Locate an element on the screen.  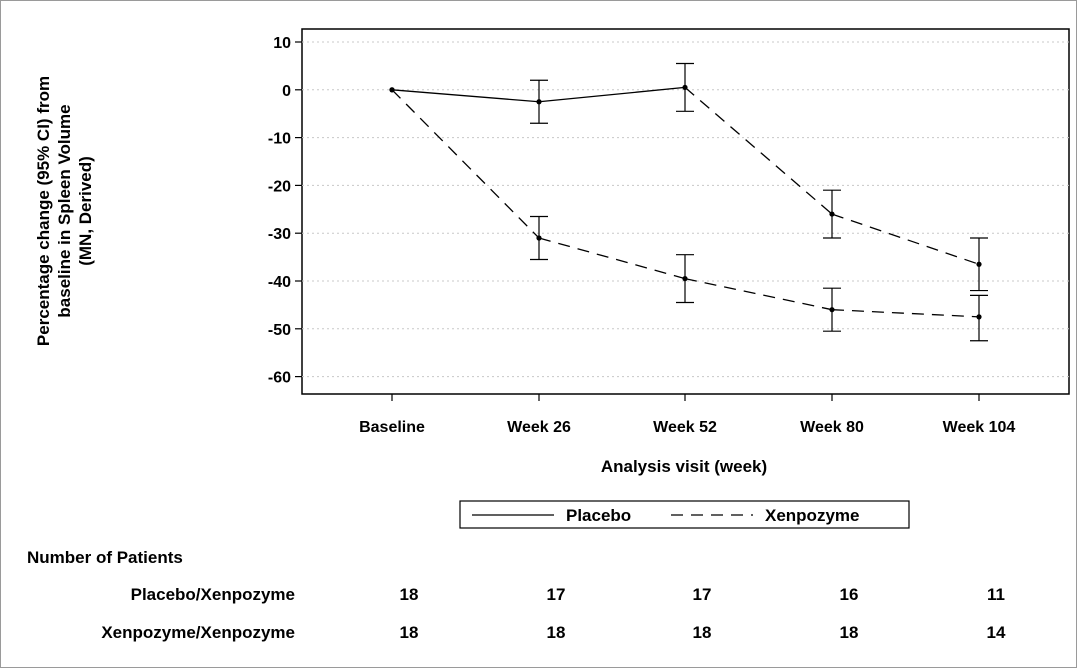
patients-count-row1-col0: 18 is located at coordinates (409, 632).